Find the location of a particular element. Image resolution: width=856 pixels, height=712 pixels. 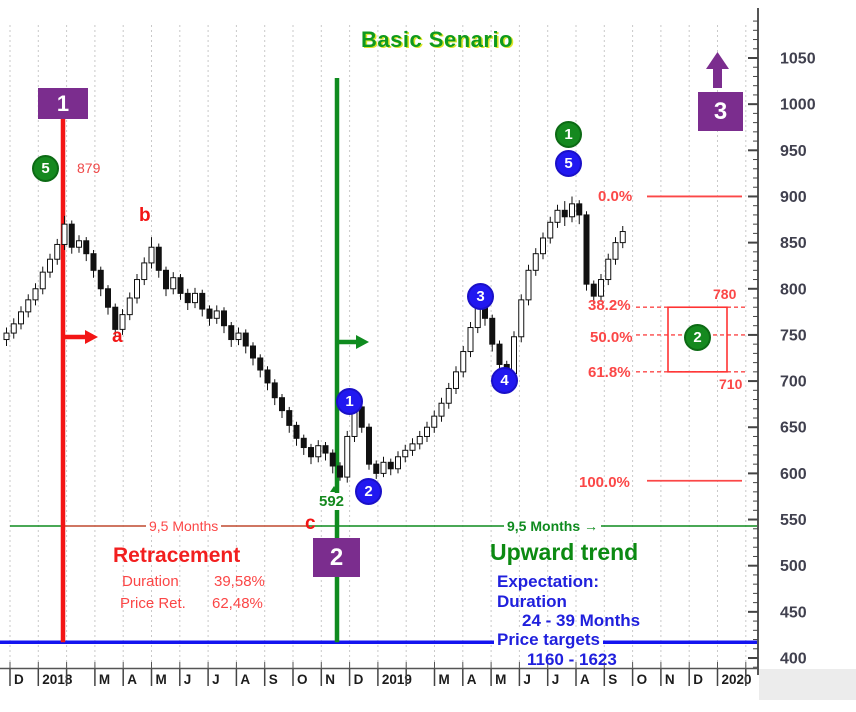

wave-letter-b: b is located at coordinates (145, 215).